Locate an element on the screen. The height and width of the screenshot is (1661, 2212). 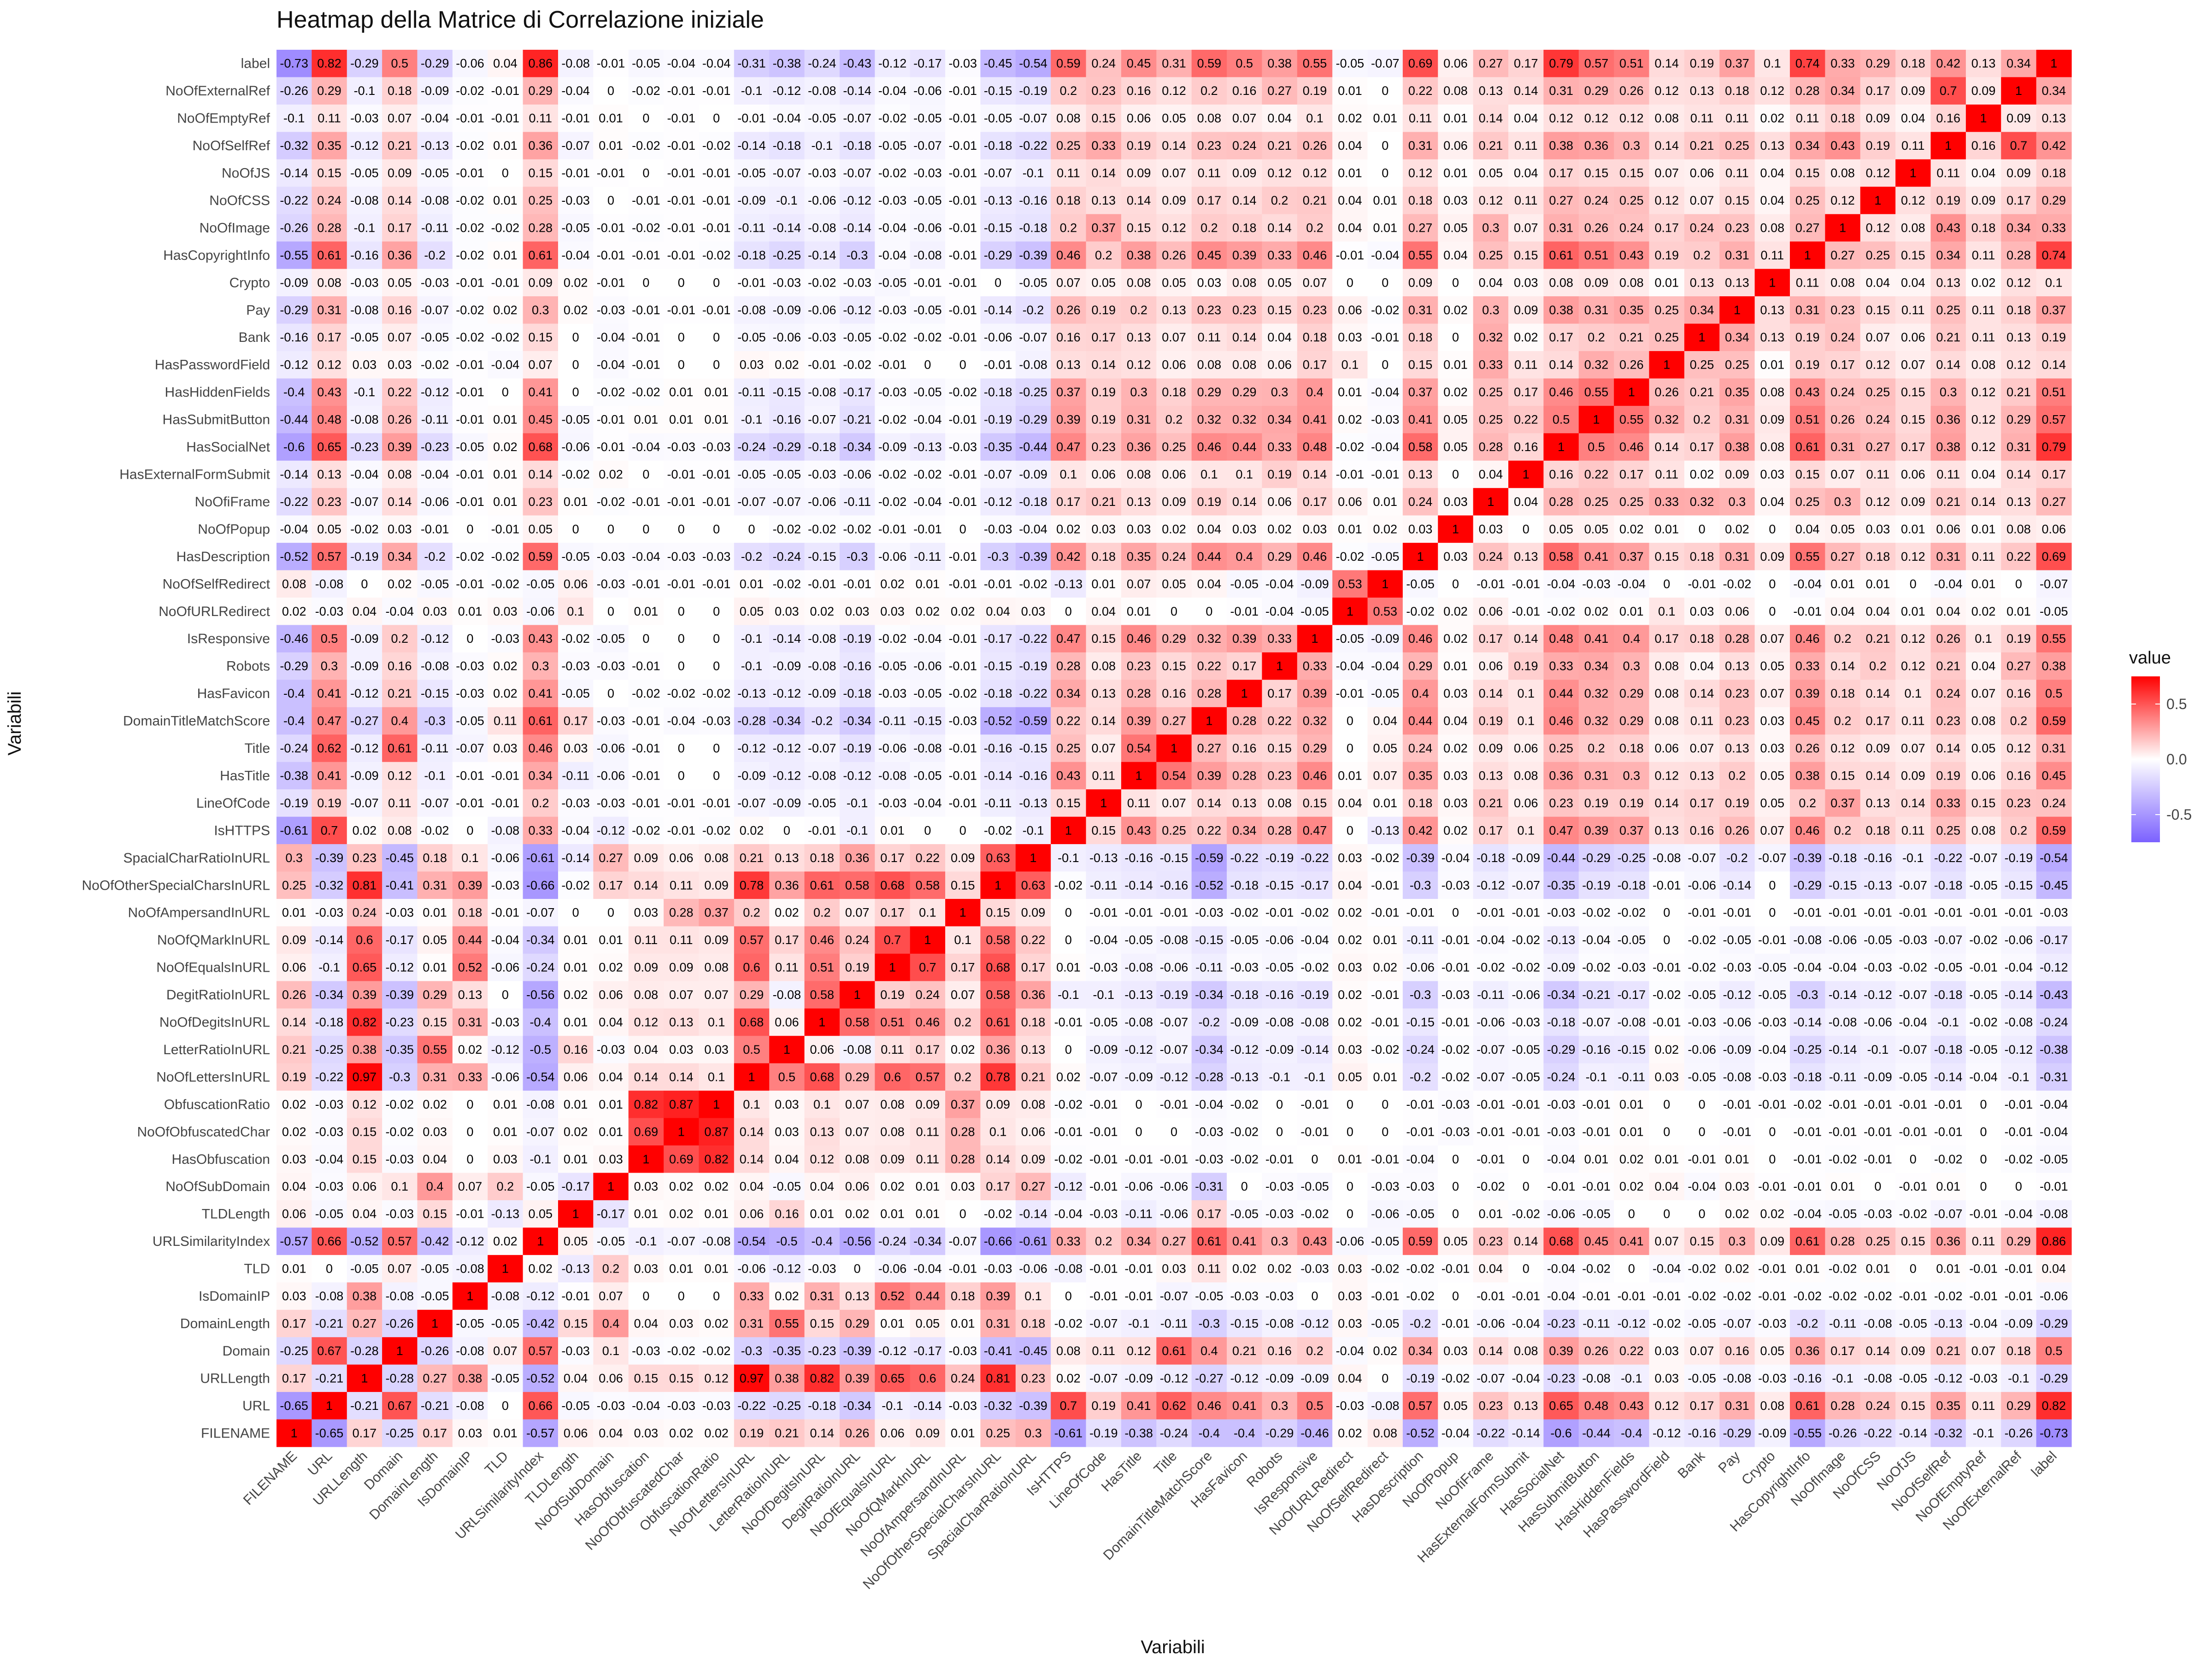
cell-value-label: 0.34 is located at coordinates (1279, 420).